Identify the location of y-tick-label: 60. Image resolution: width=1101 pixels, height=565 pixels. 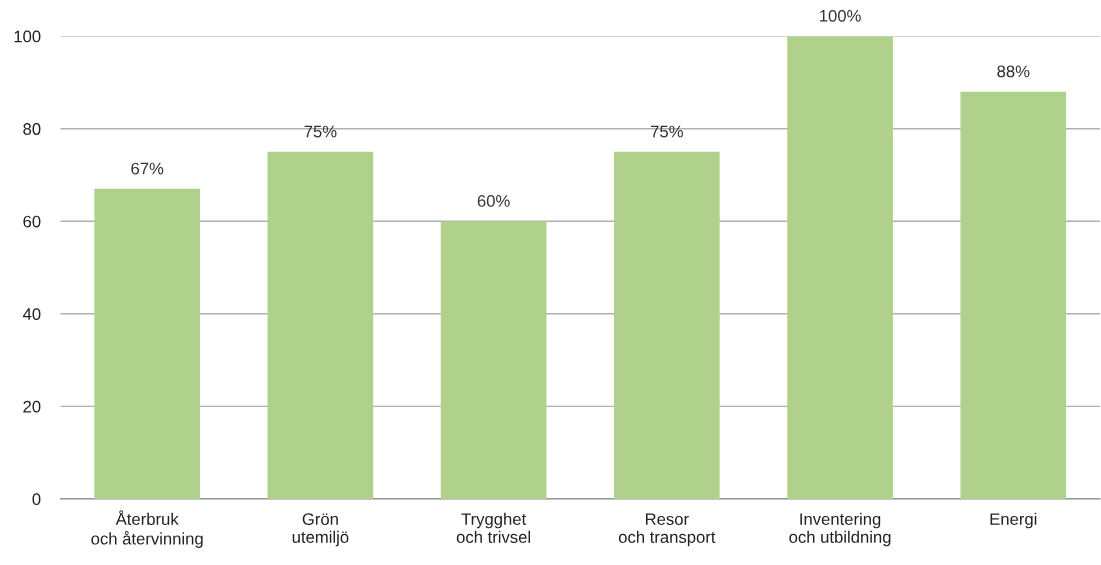
(32, 221).